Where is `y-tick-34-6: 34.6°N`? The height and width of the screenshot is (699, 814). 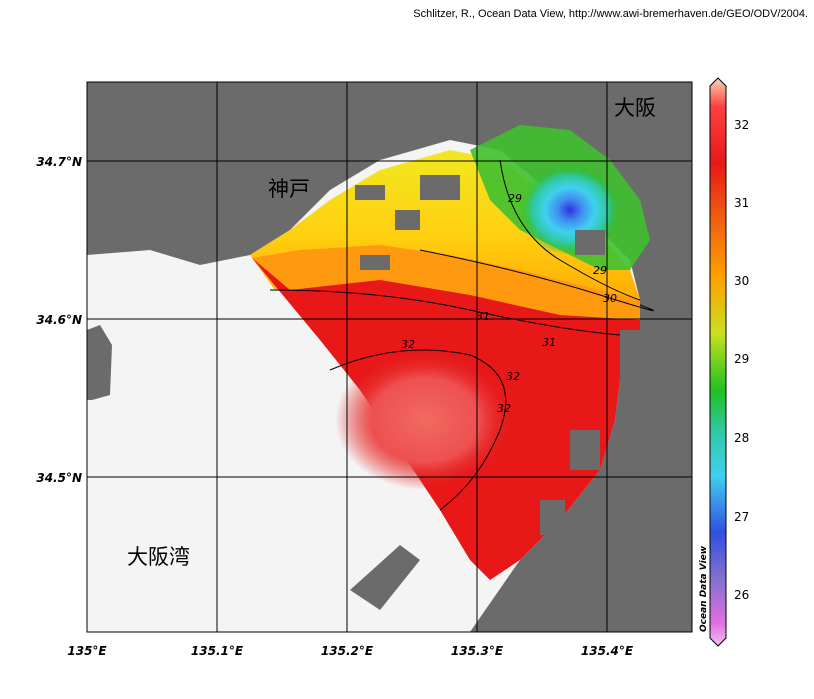
y-tick-34-6: 34.6°N is located at coordinates (59, 320).